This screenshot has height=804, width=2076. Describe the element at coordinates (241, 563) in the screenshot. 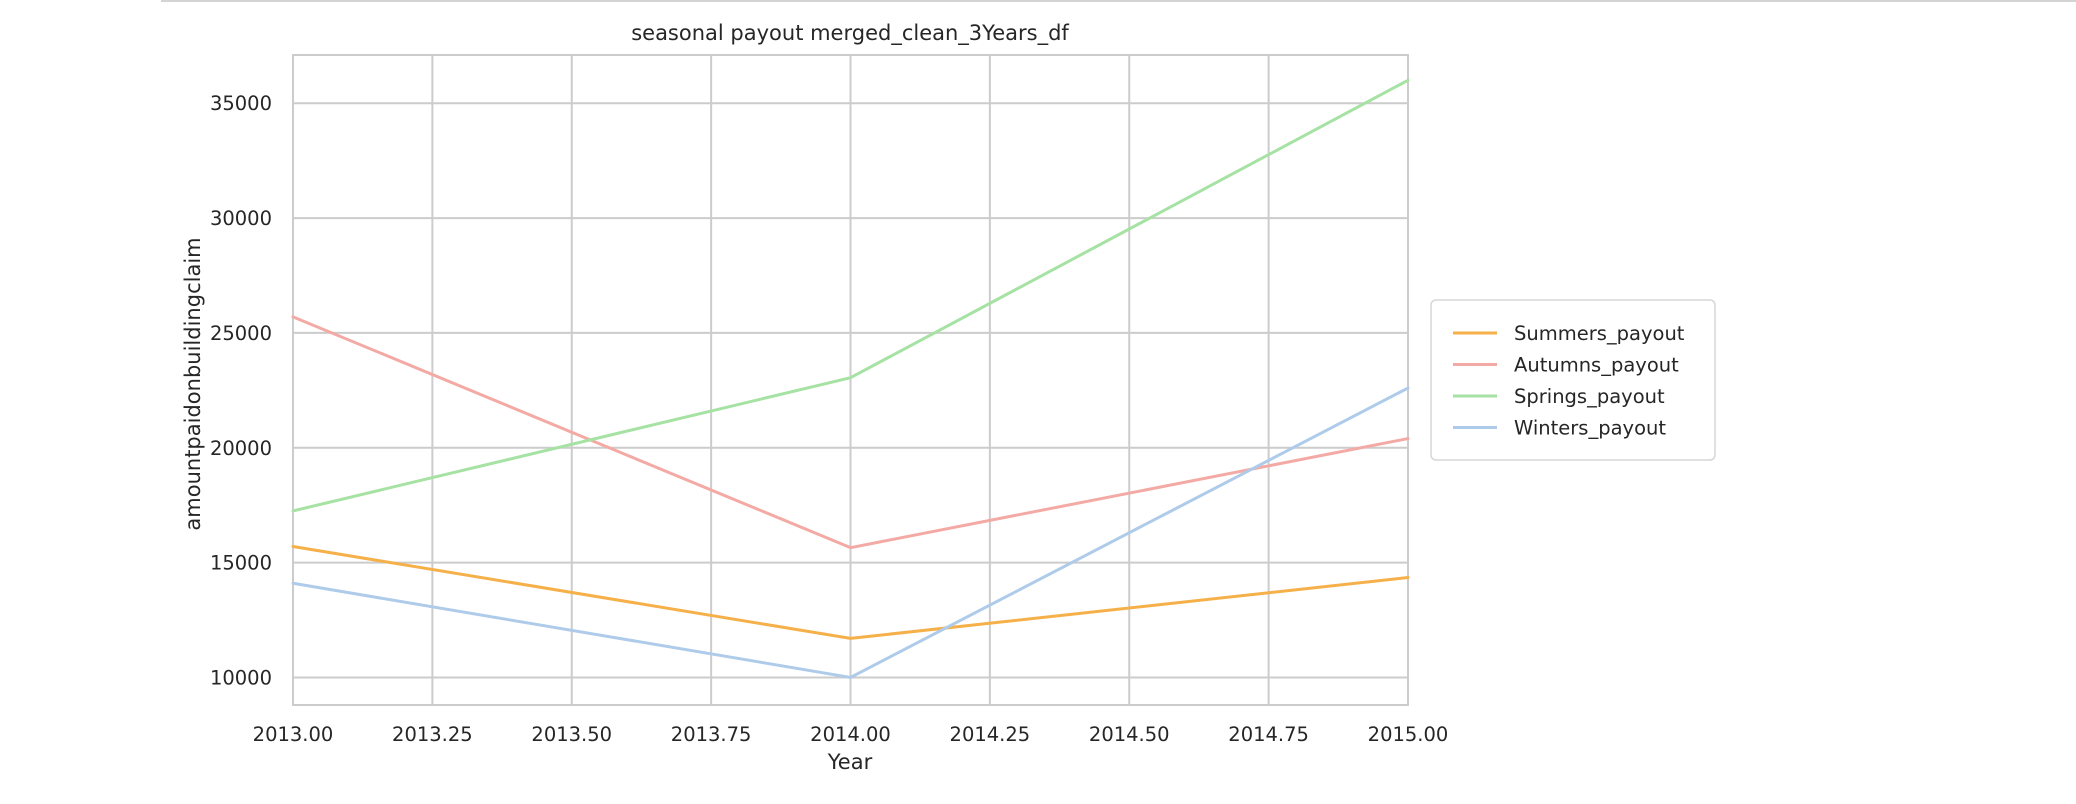

I see `y-tick-label: 15000` at that location.